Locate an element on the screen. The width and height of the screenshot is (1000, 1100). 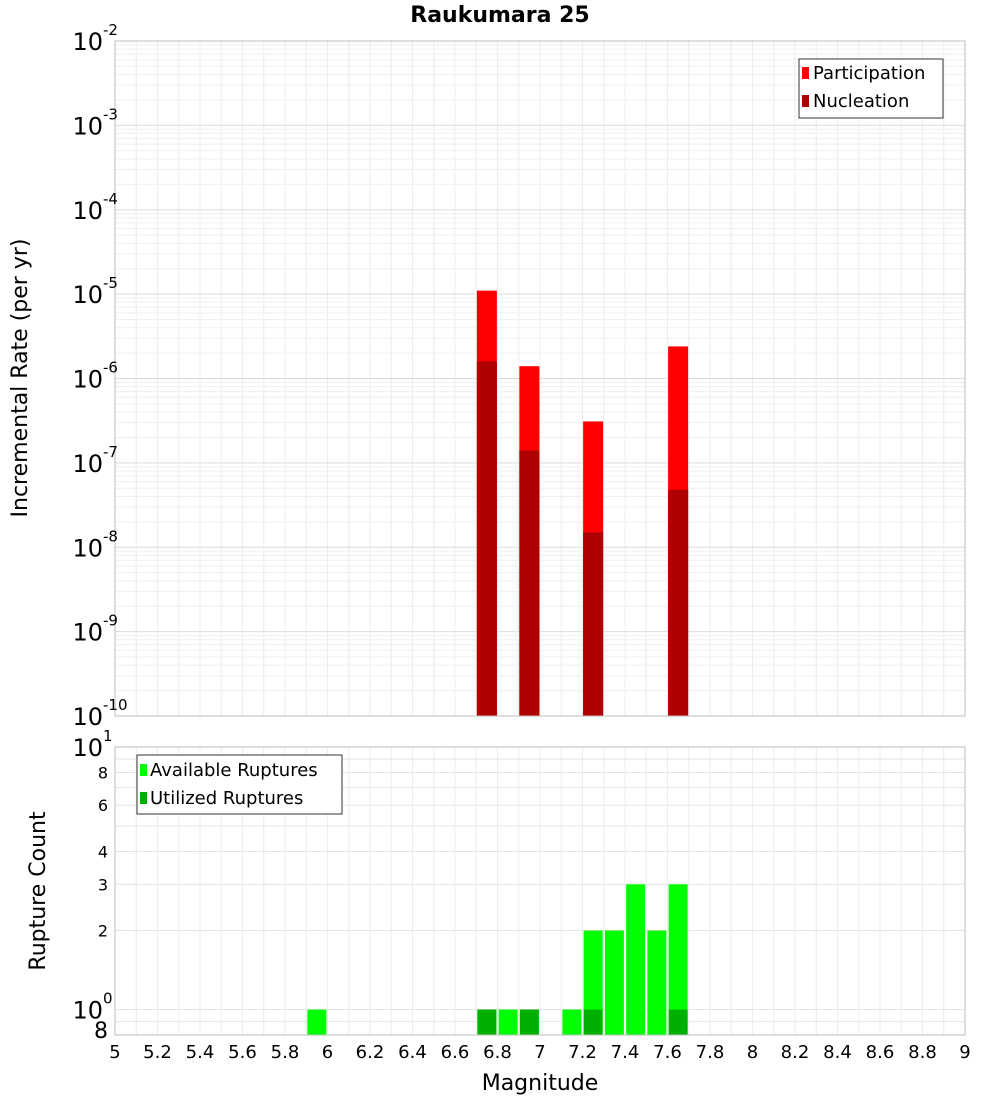
x-tick-label: 5.8 is located at coordinates (285, 1052).